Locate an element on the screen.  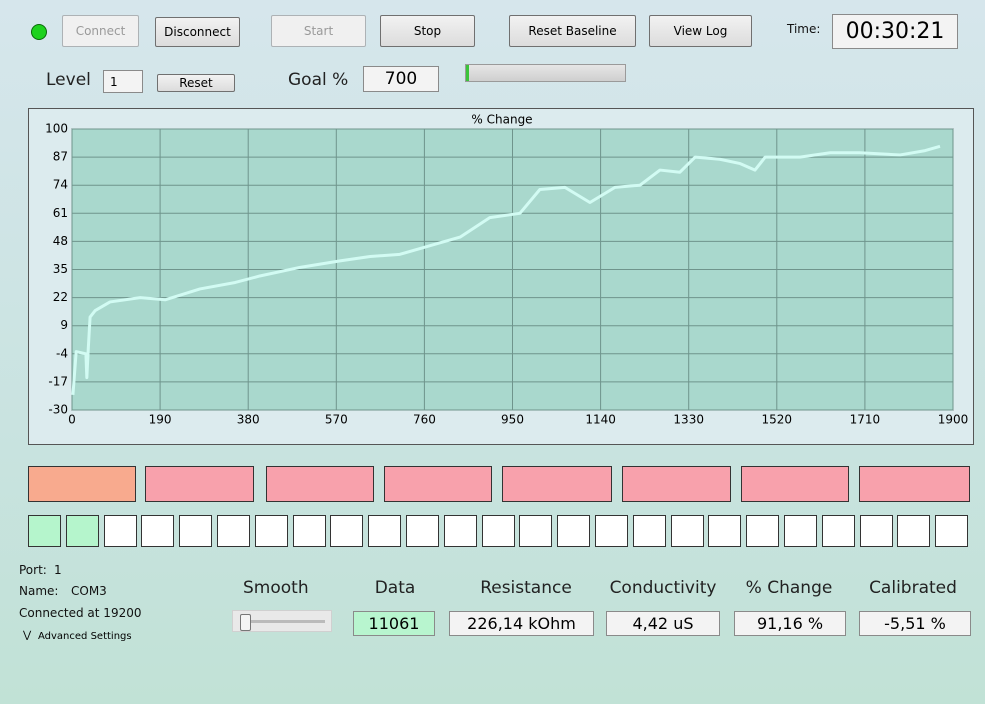
slider-track is located at coordinates (284, 621).